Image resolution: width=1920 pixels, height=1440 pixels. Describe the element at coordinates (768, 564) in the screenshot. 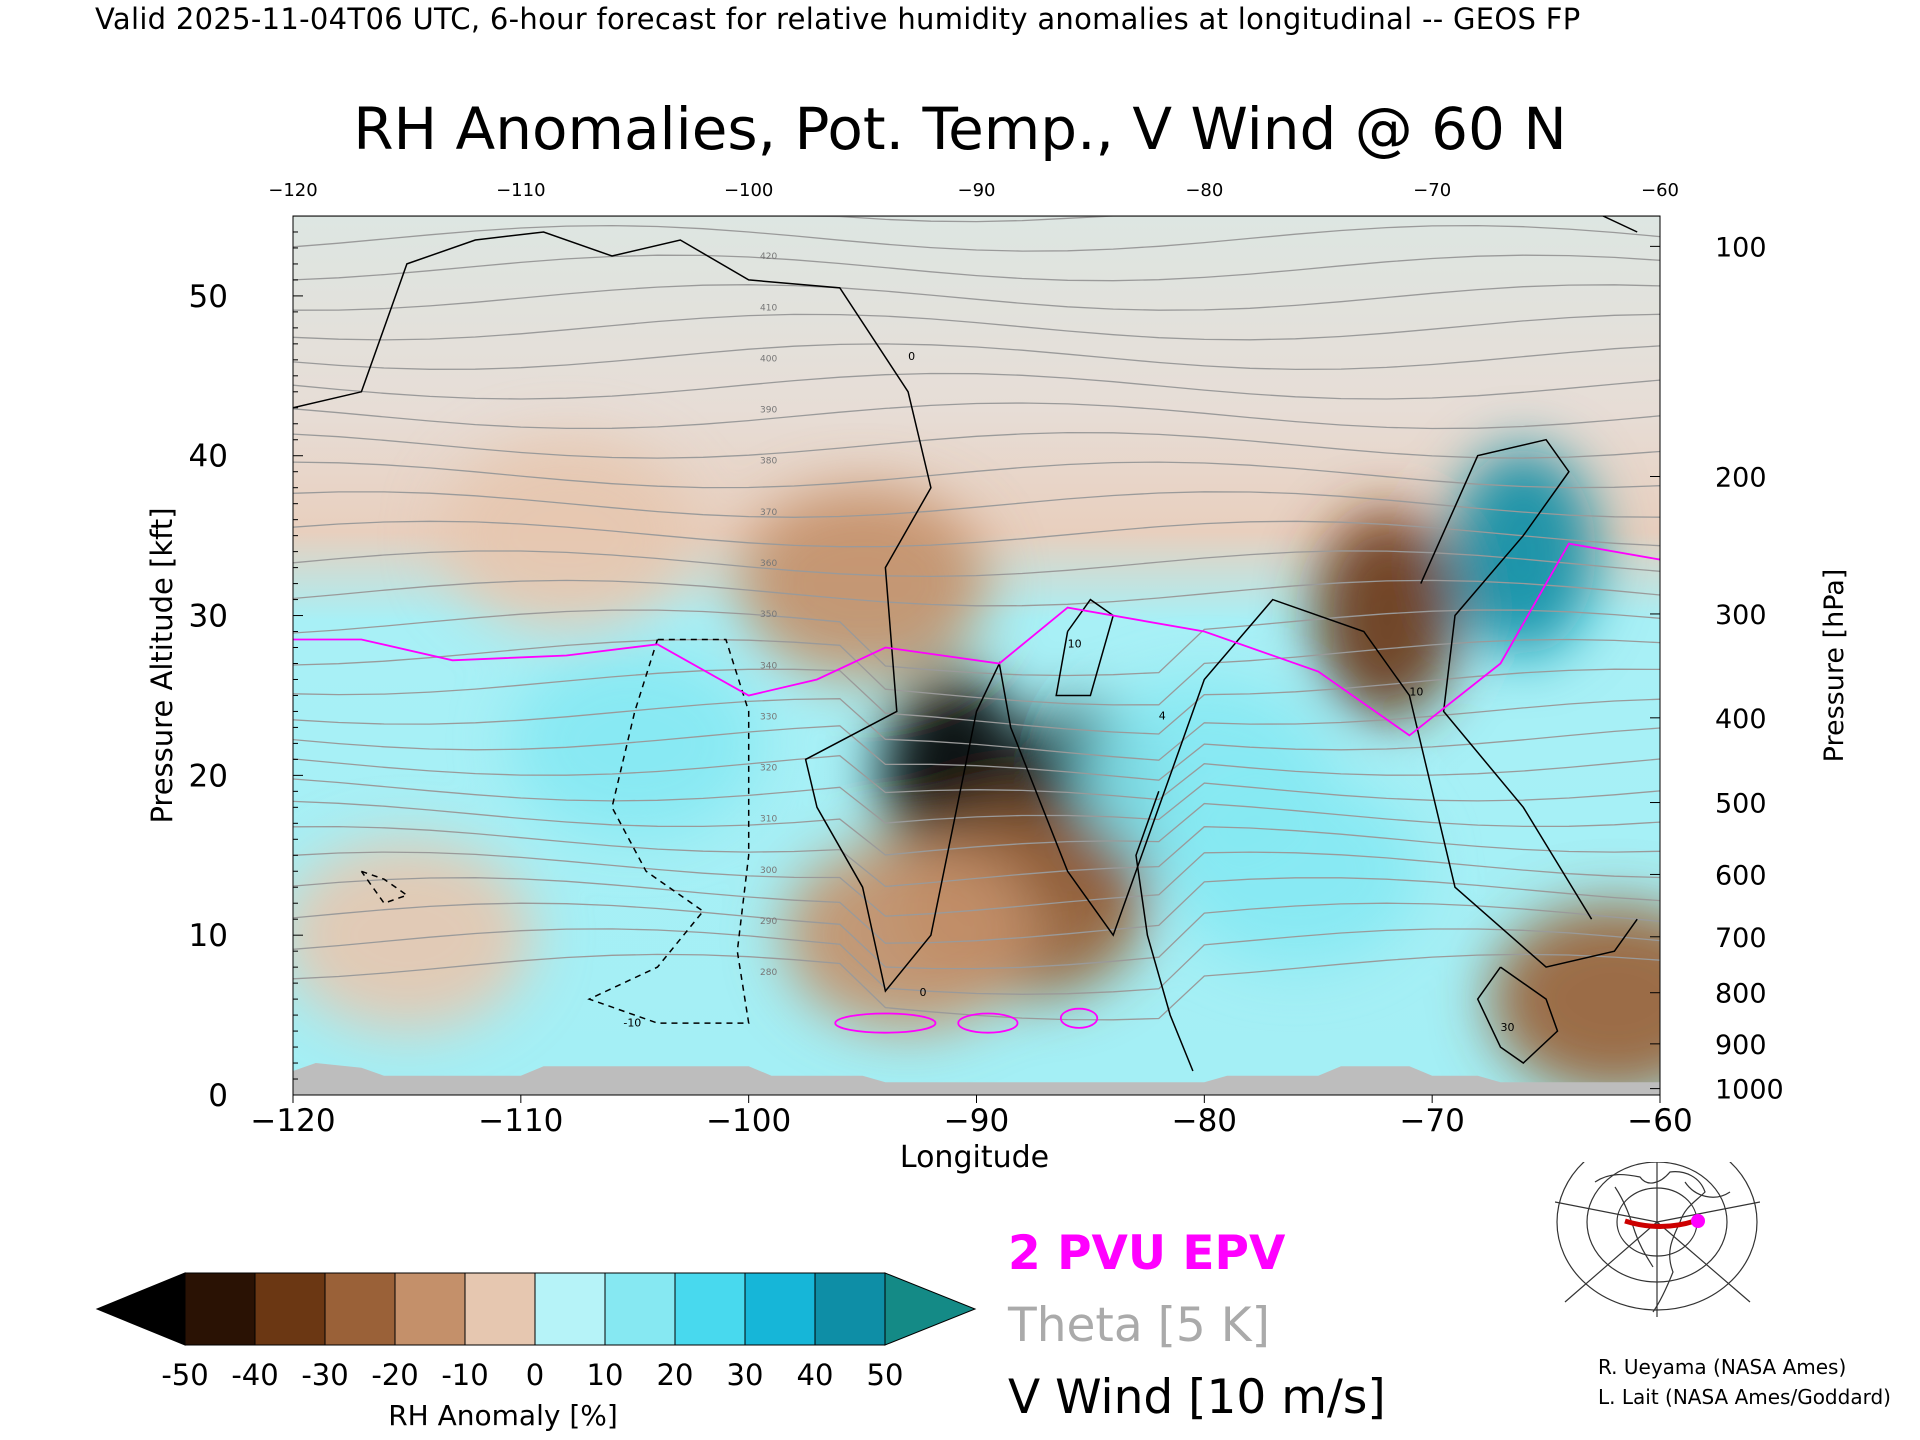

I see `theta-label-360: 360` at that location.